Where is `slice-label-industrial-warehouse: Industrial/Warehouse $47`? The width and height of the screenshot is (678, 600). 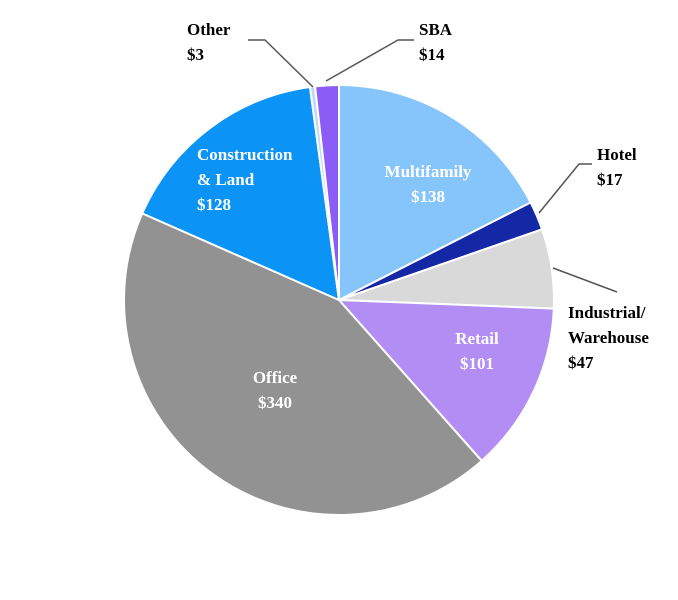 slice-label-industrial-warehouse: Industrial/Warehouse $47 is located at coordinates (608, 337).